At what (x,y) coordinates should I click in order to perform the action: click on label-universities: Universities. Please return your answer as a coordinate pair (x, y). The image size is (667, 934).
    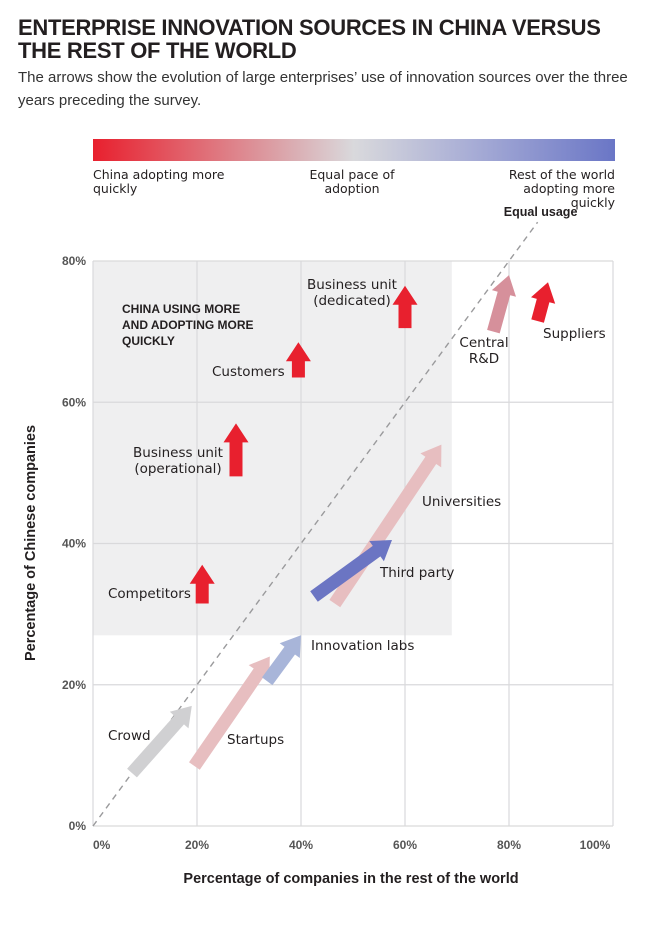
    Looking at the image, I should click on (461, 502).